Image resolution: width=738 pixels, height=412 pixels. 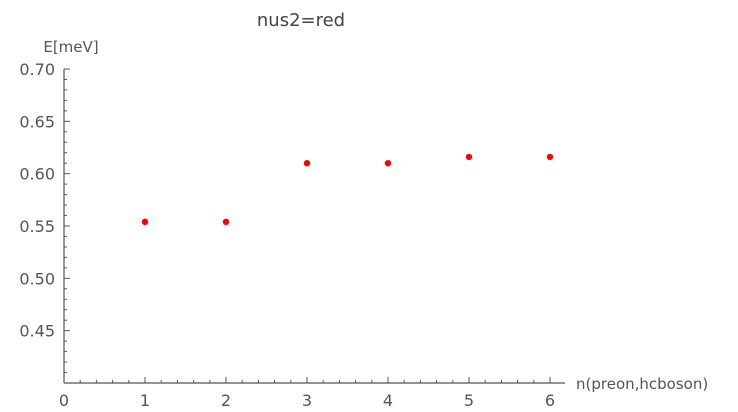 I want to click on x-tick-label: 6, so click(x=550, y=400).